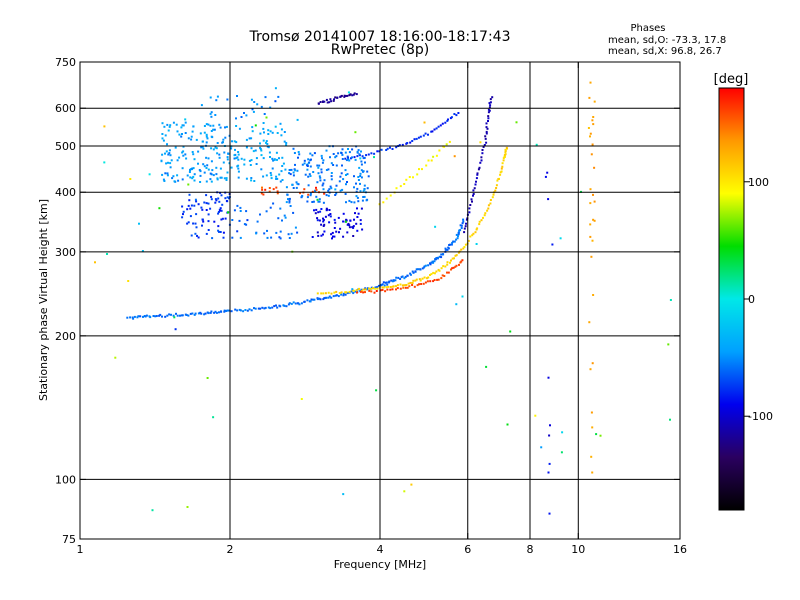  I want to click on colorbar-tick-label: -100, so click(760, 416).